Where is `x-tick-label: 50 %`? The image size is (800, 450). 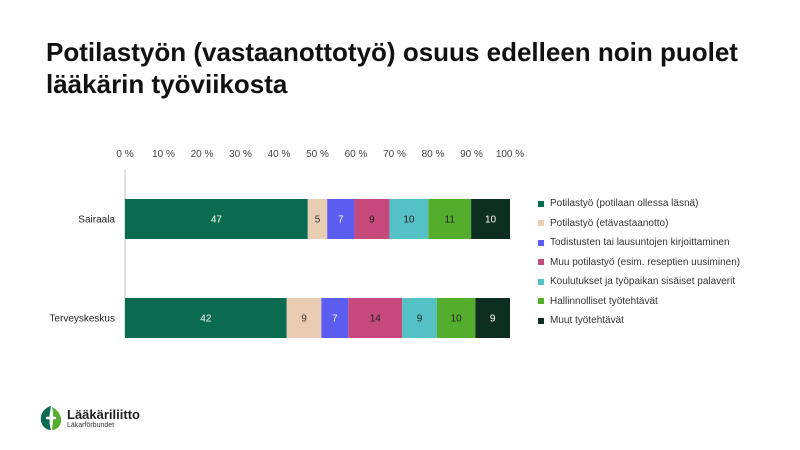
x-tick-label: 50 % is located at coordinates (317, 154).